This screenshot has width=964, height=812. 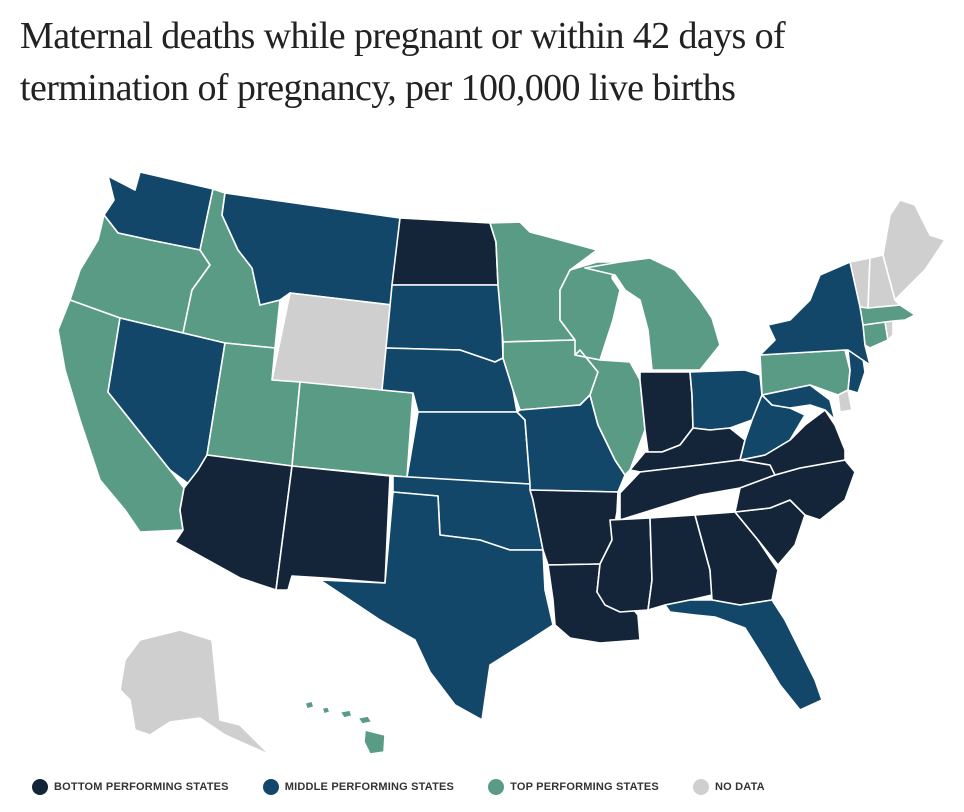 I want to click on legend-item-nodata: NO DATA, so click(x=728, y=787).